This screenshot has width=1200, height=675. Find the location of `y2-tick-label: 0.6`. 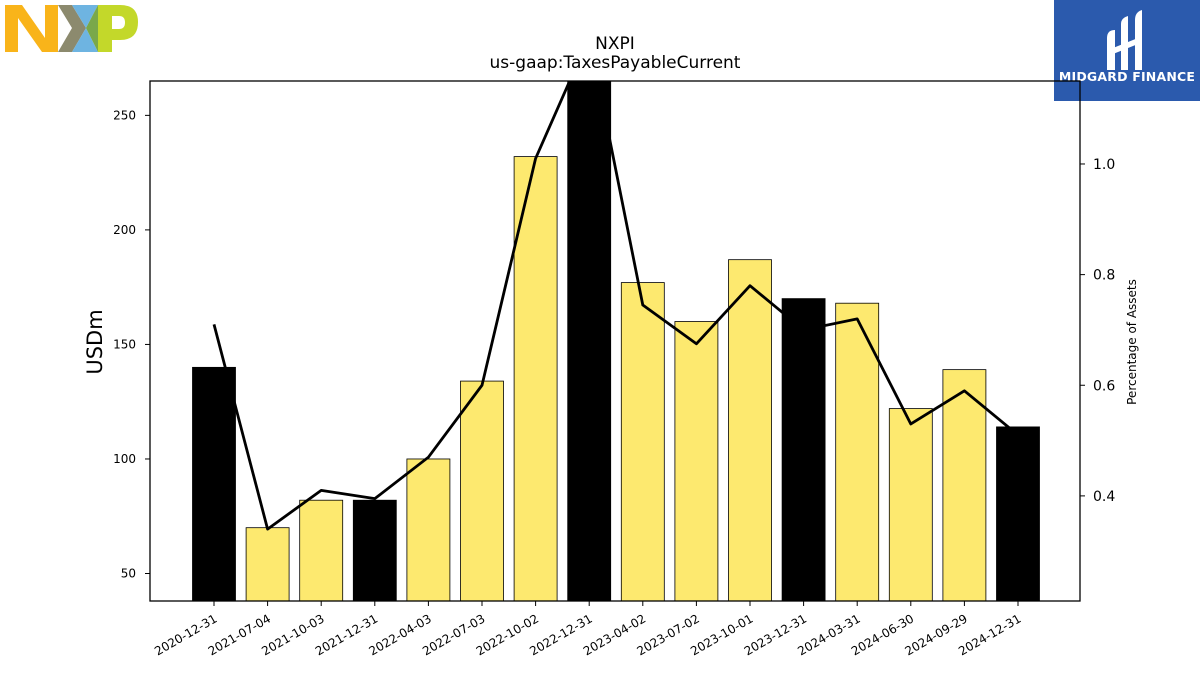

y2-tick-label: 0.6 is located at coordinates (1104, 386).